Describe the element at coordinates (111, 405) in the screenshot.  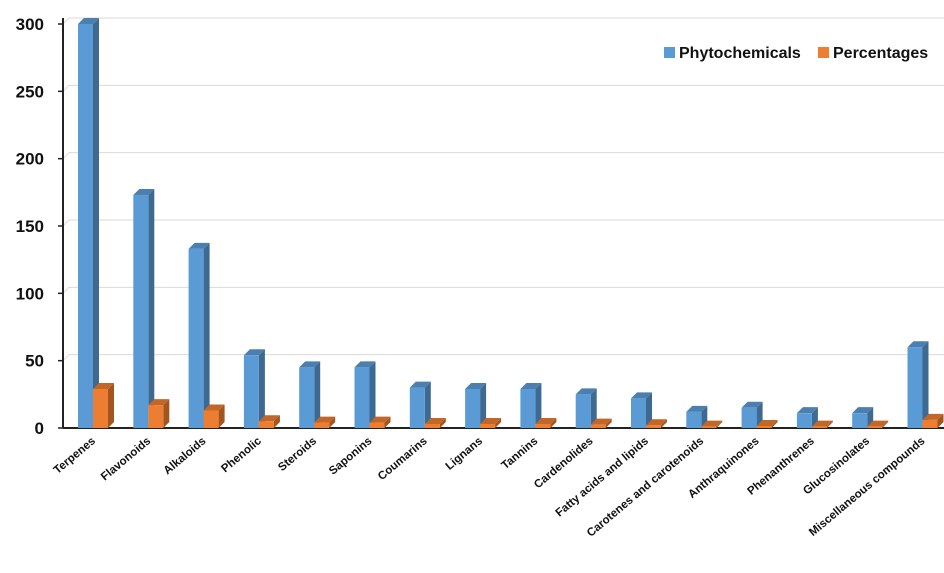
I see `bar-percentages-0-side` at that location.